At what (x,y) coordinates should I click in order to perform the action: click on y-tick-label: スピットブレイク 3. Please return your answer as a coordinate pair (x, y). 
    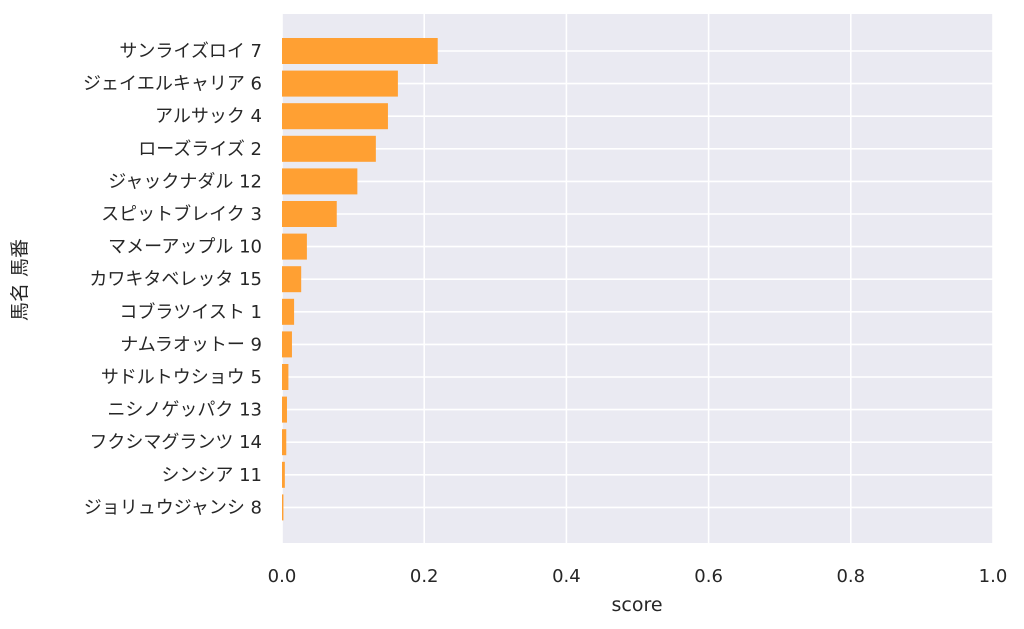
    Looking at the image, I should click on (181, 214).